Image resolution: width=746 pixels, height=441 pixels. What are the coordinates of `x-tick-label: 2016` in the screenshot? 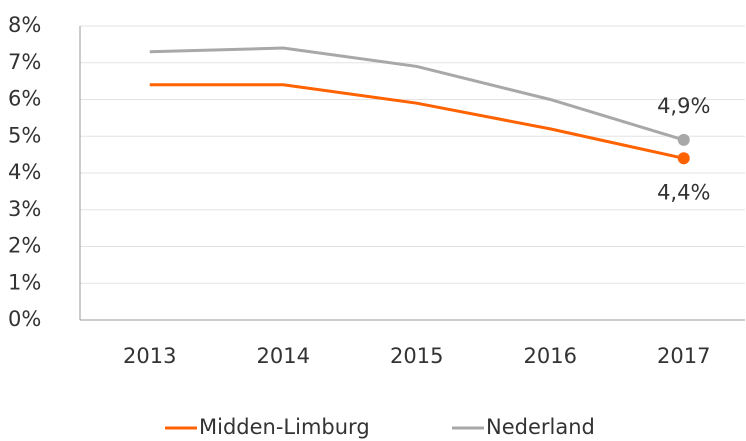 It's located at (550, 356).